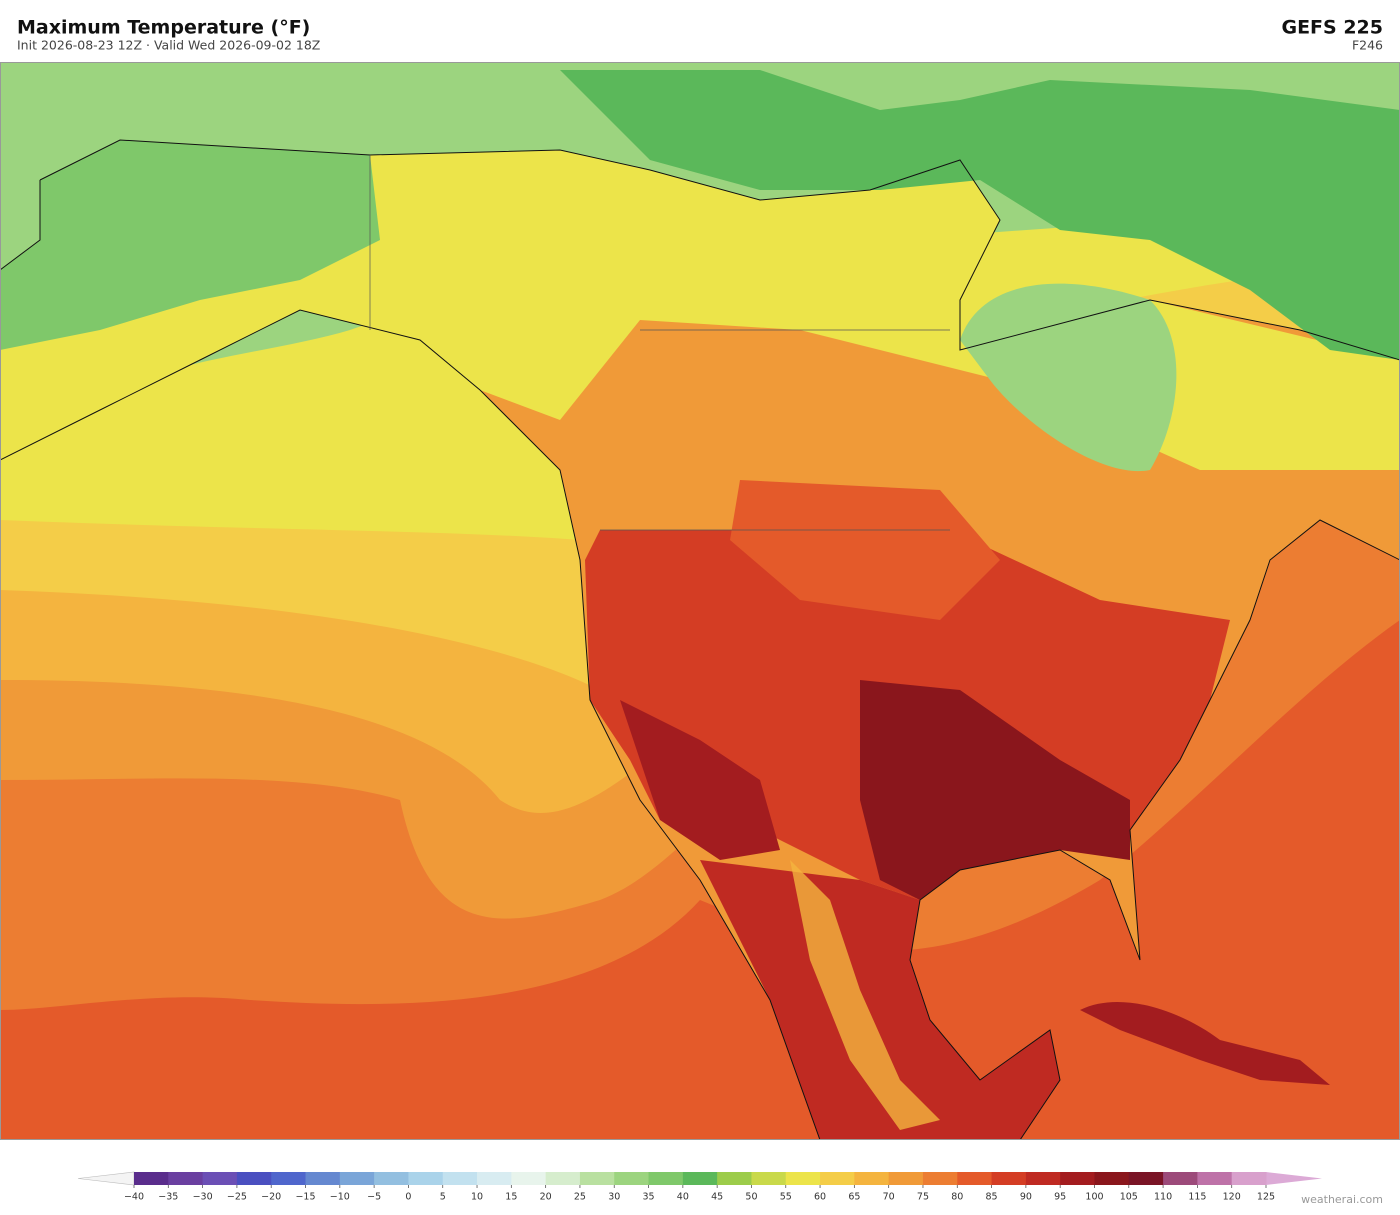 The width and height of the screenshot is (1400, 1215). Describe the element at coordinates (106, 1178) in the screenshot. I see `under-triangle` at that location.